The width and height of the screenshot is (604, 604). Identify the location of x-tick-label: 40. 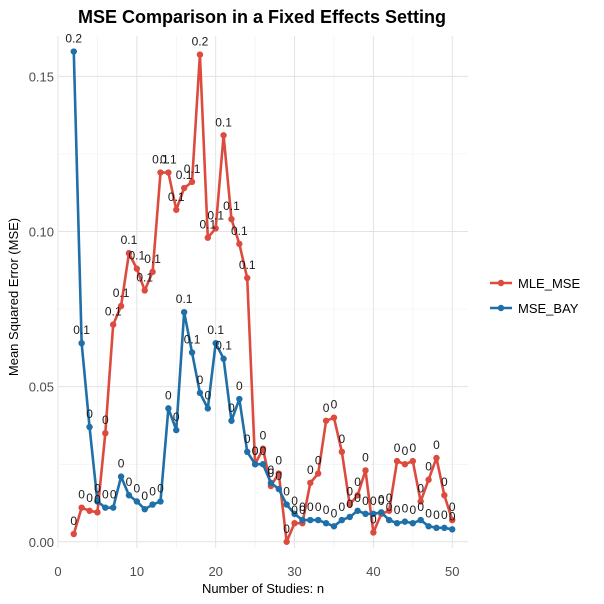
(373, 571).